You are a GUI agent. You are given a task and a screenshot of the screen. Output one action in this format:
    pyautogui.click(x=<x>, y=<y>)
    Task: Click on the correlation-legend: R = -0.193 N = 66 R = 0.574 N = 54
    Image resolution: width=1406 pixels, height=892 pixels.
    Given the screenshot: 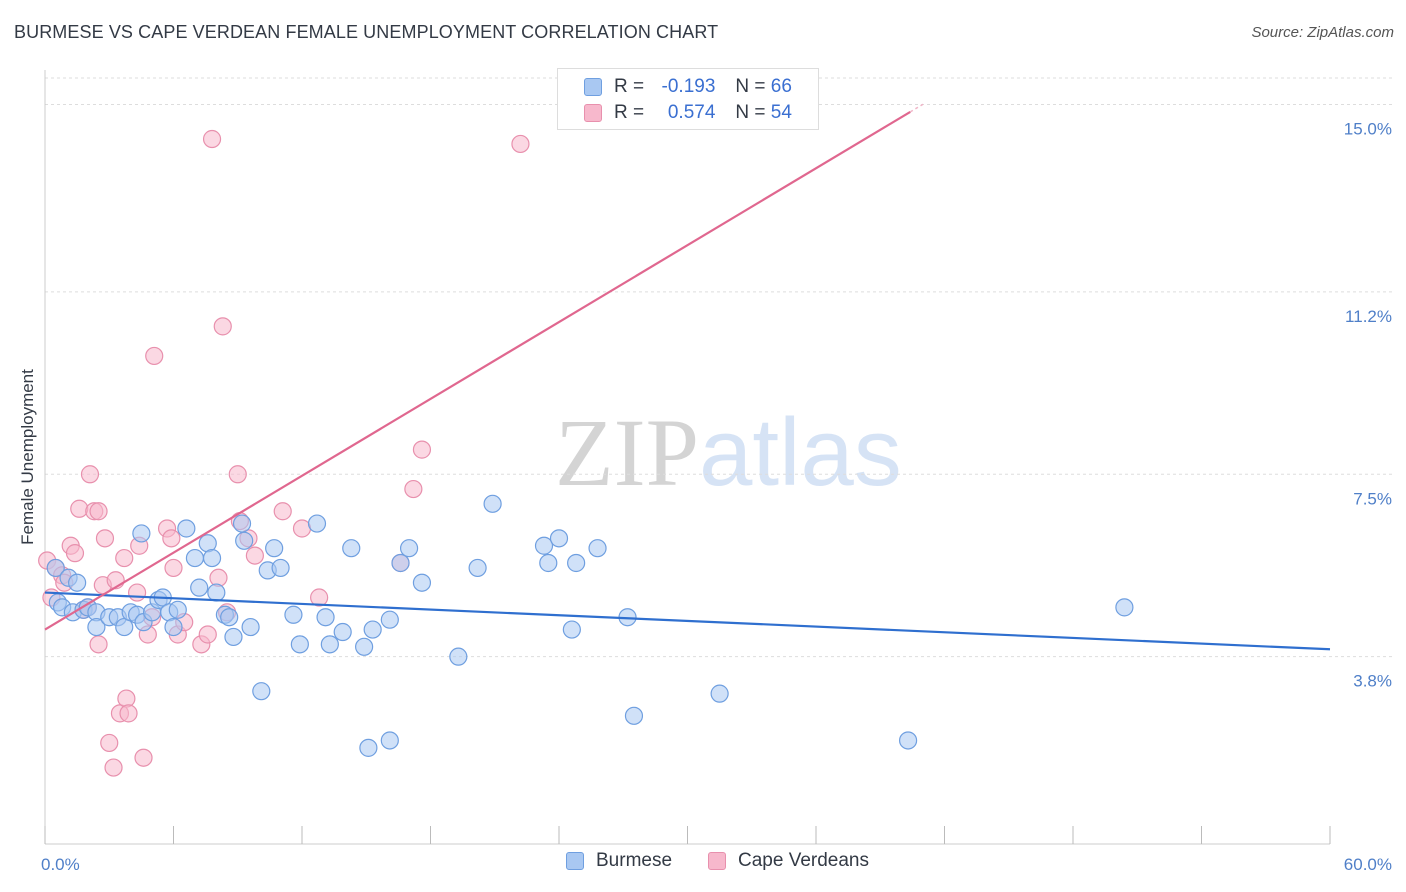 What is the action you would take?
    pyautogui.click(x=688, y=99)
    